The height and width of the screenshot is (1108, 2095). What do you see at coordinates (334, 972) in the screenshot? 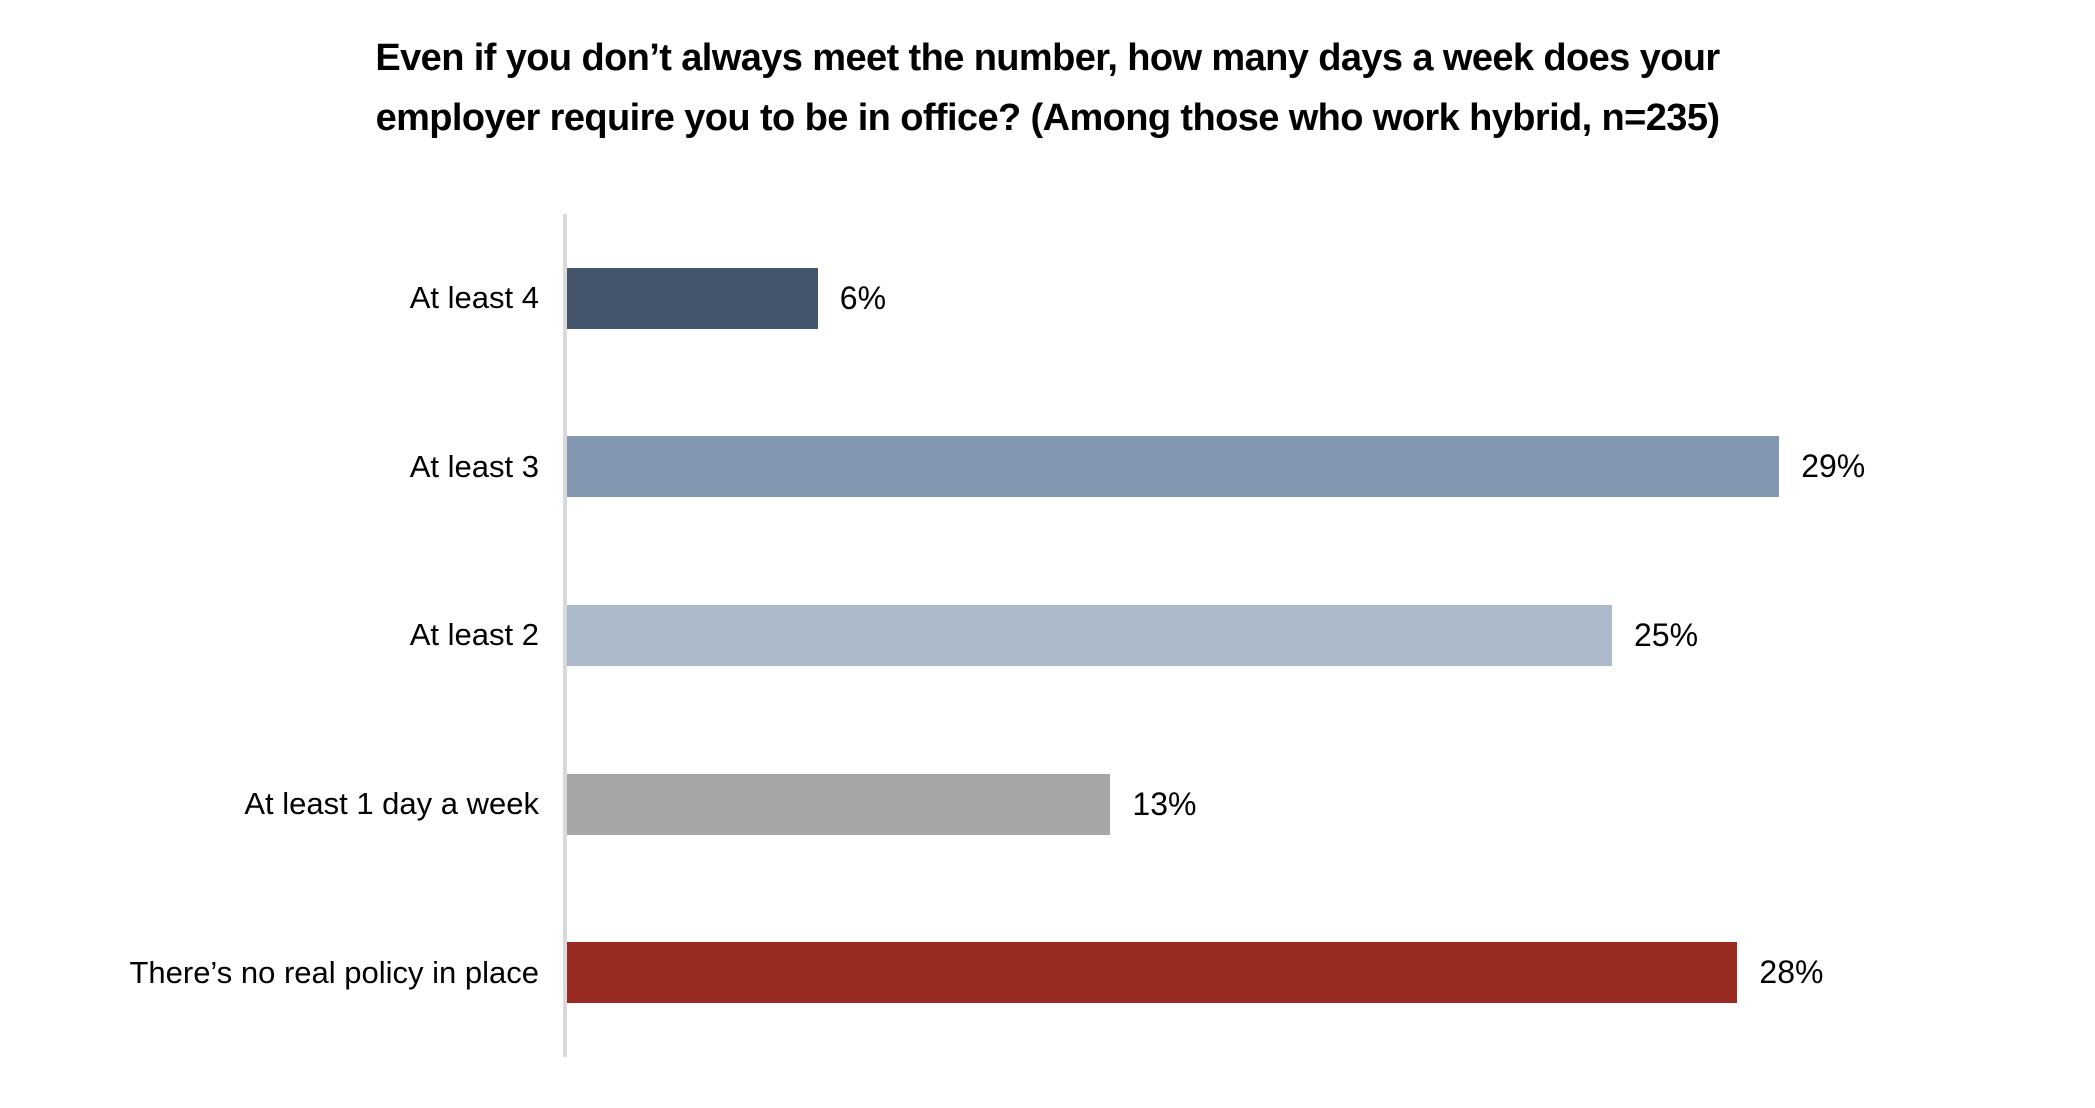
I see `category-label: There’s no real policy in place` at bounding box center [334, 972].